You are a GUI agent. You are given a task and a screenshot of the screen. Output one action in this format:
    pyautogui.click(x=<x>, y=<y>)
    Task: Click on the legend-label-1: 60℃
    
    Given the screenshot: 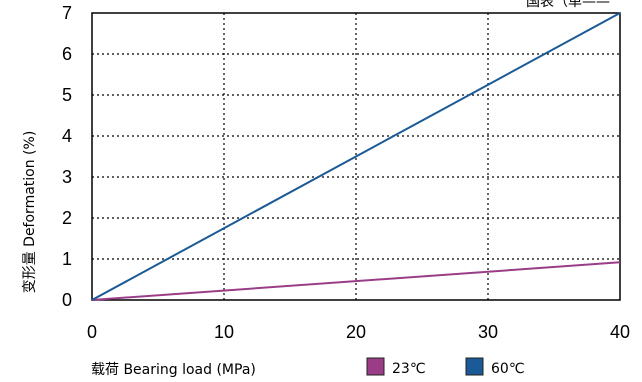 What is the action you would take?
    pyautogui.click(x=508, y=369)
    